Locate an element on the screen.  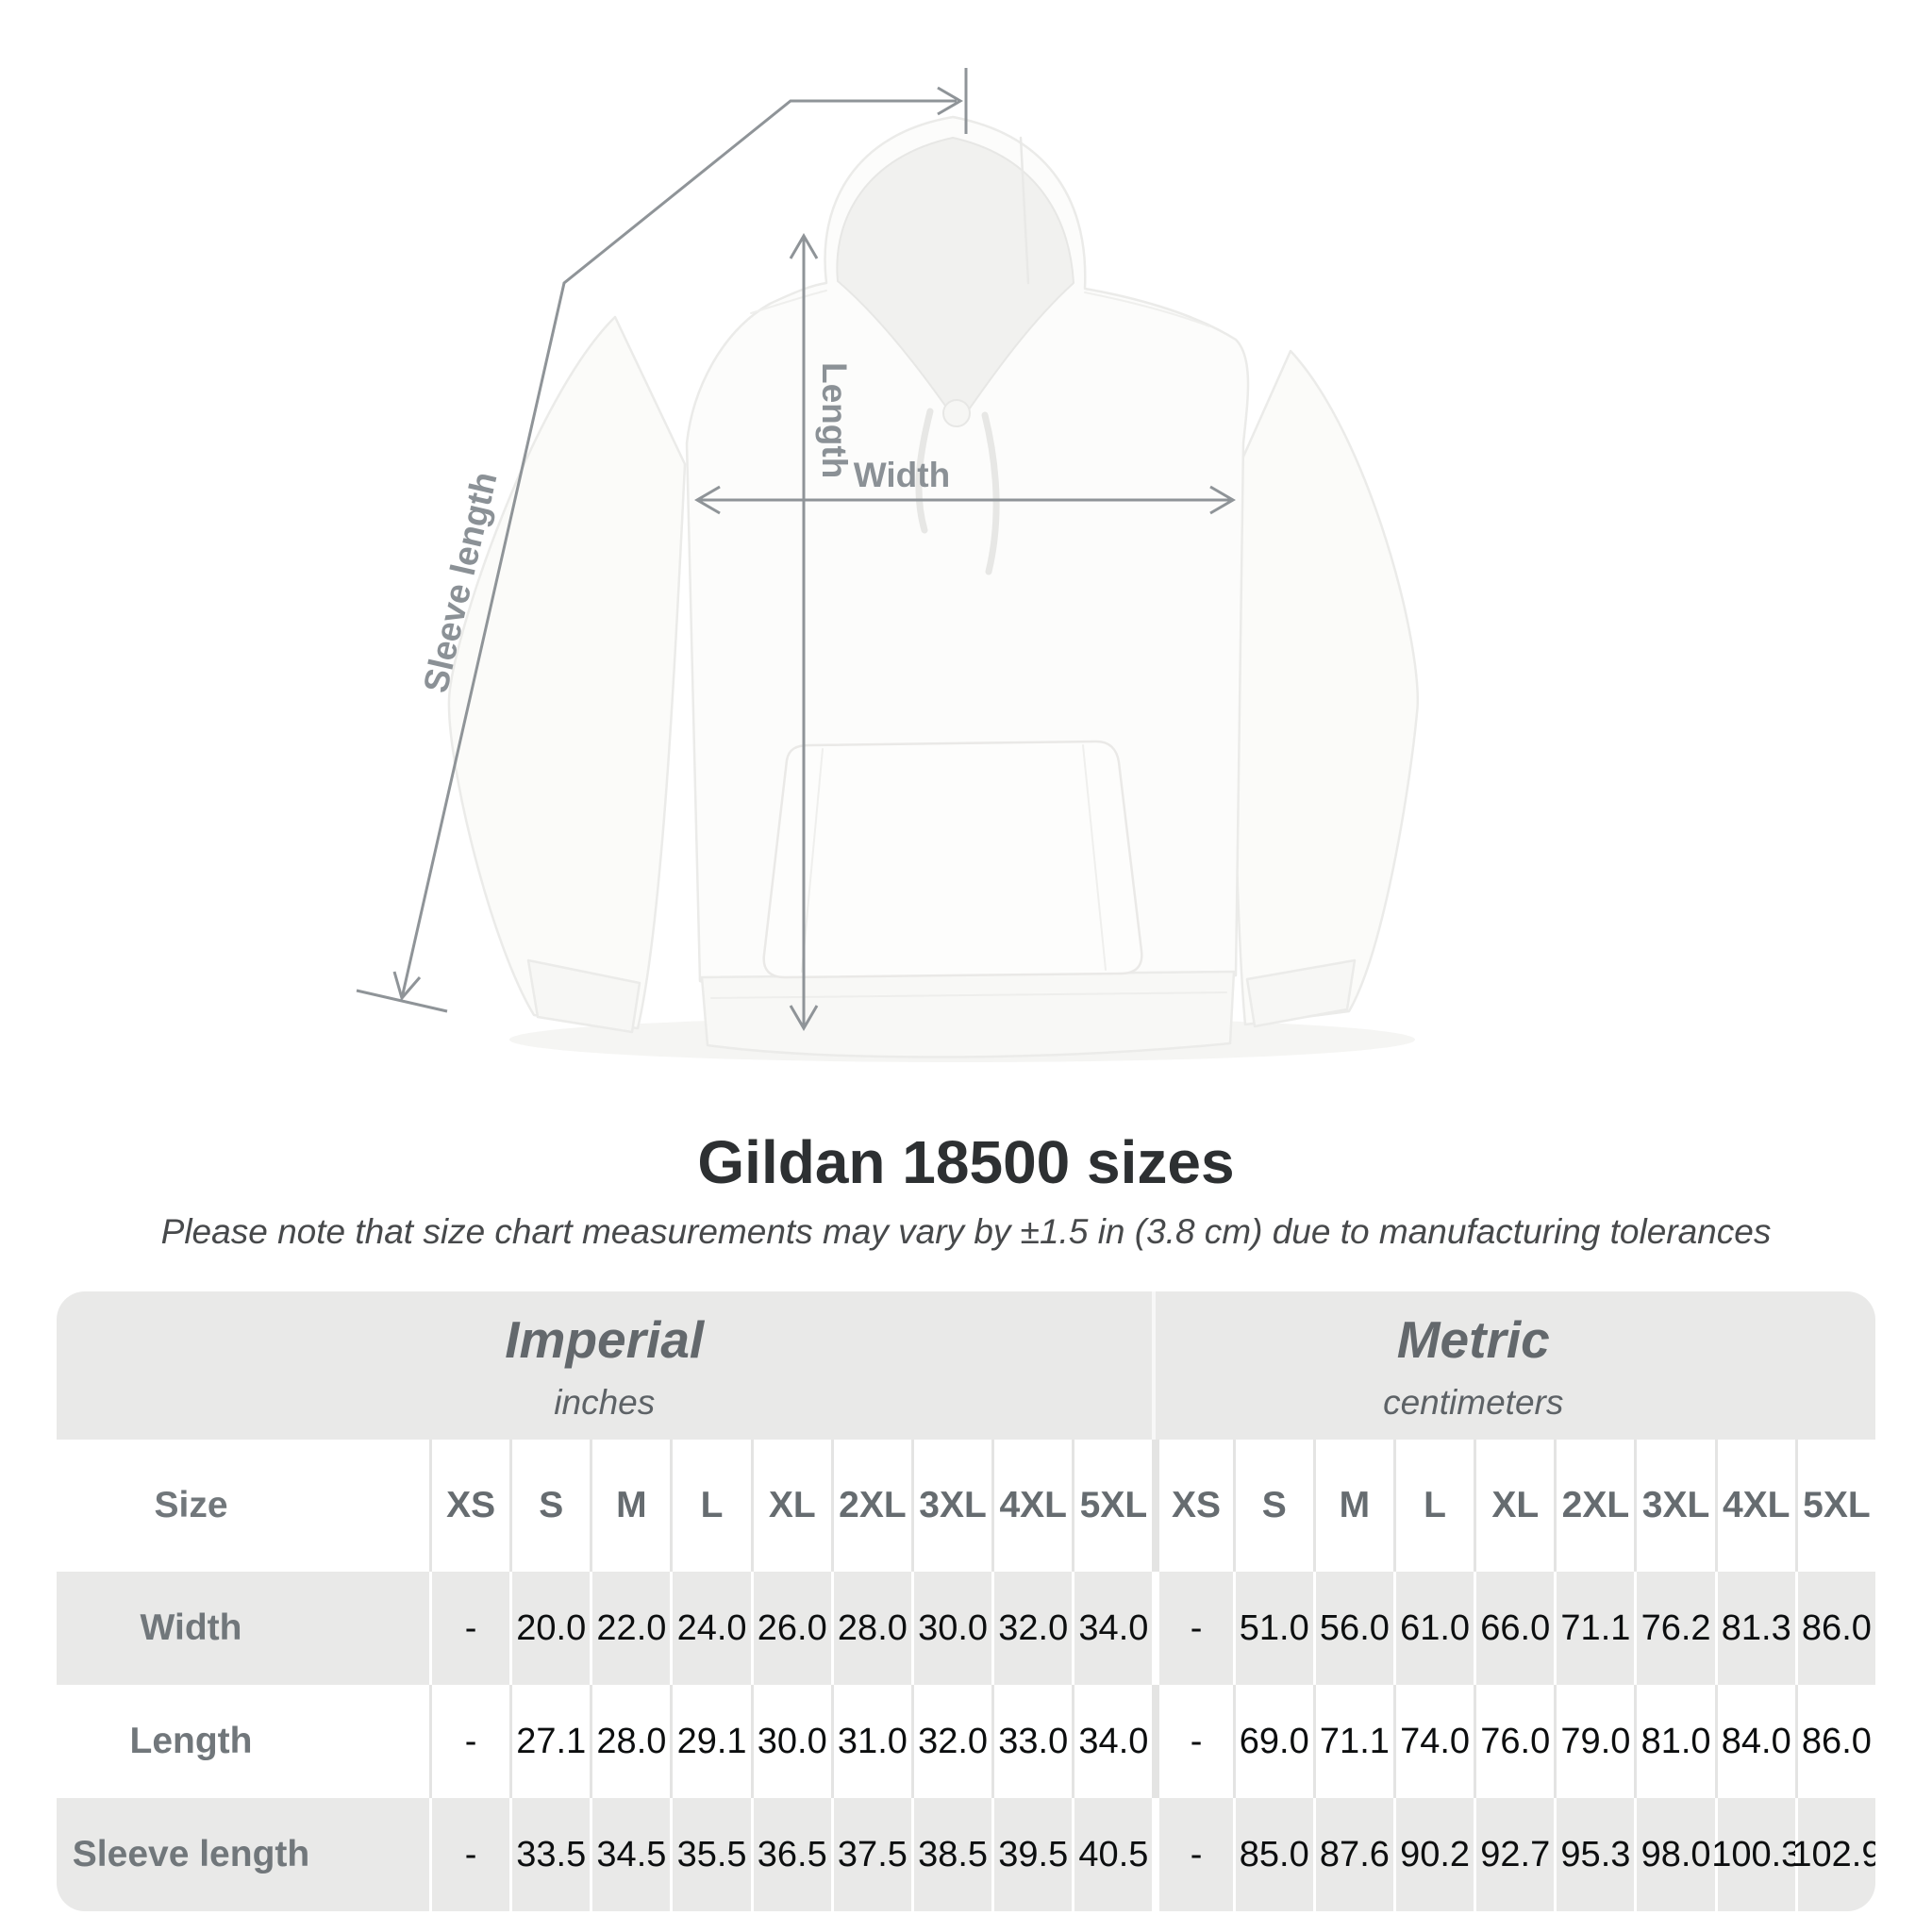
length-metric-2xl: 79.0 is located at coordinates (1594, 1741).